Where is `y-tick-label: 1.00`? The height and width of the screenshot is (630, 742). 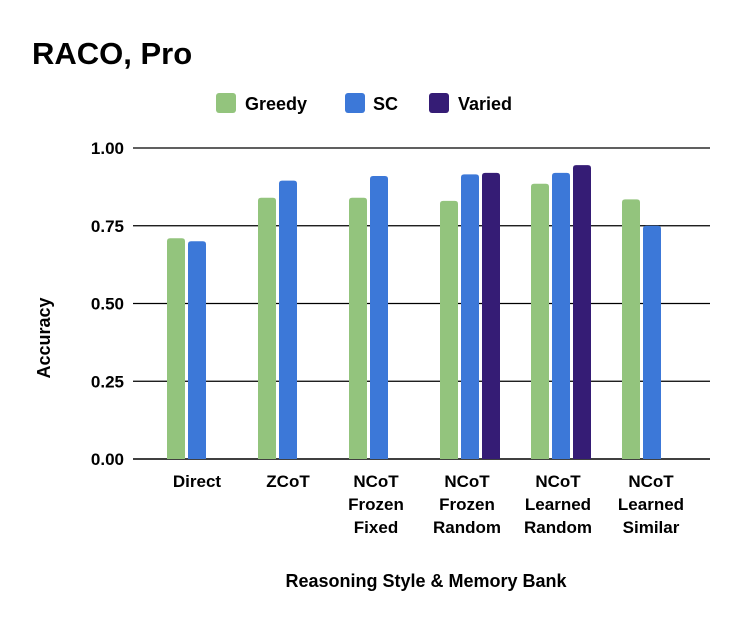 y-tick-label: 1.00 is located at coordinates (107, 148).